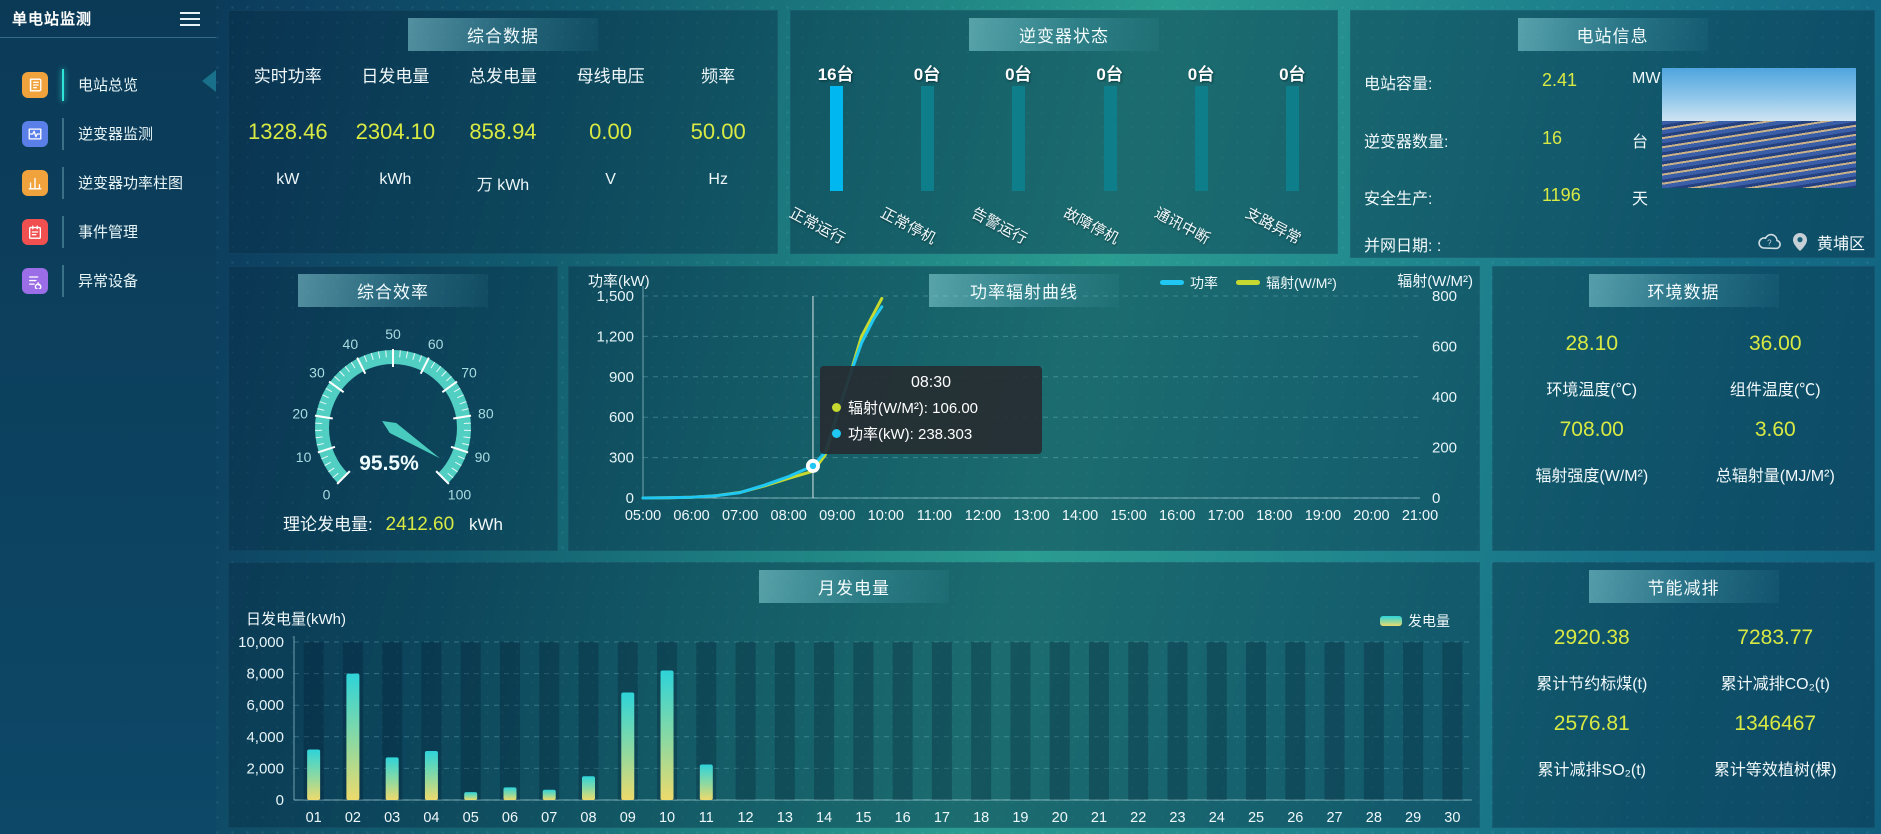 The height and width of the screenshot is (834, 1881). I want to click on theory-energy-unit: kWh, so click(485, 524).